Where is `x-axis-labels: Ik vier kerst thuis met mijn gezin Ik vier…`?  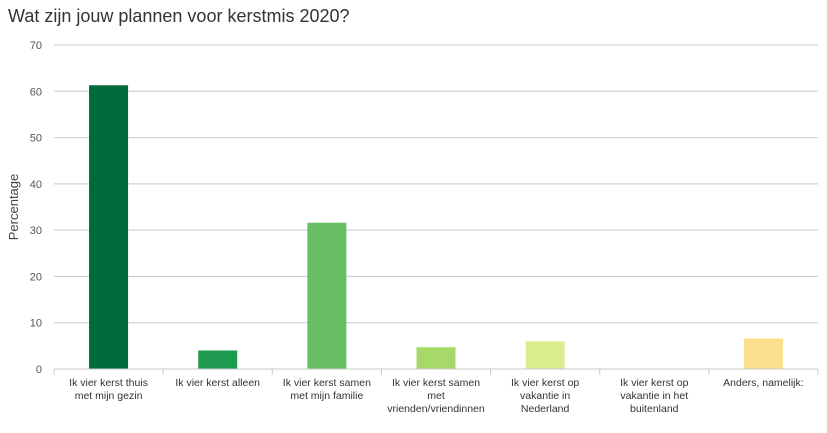
x-axis-labels: Ik vier kerst thuis met mijn gezin Ik vier… is located at coordinates (436, 392).